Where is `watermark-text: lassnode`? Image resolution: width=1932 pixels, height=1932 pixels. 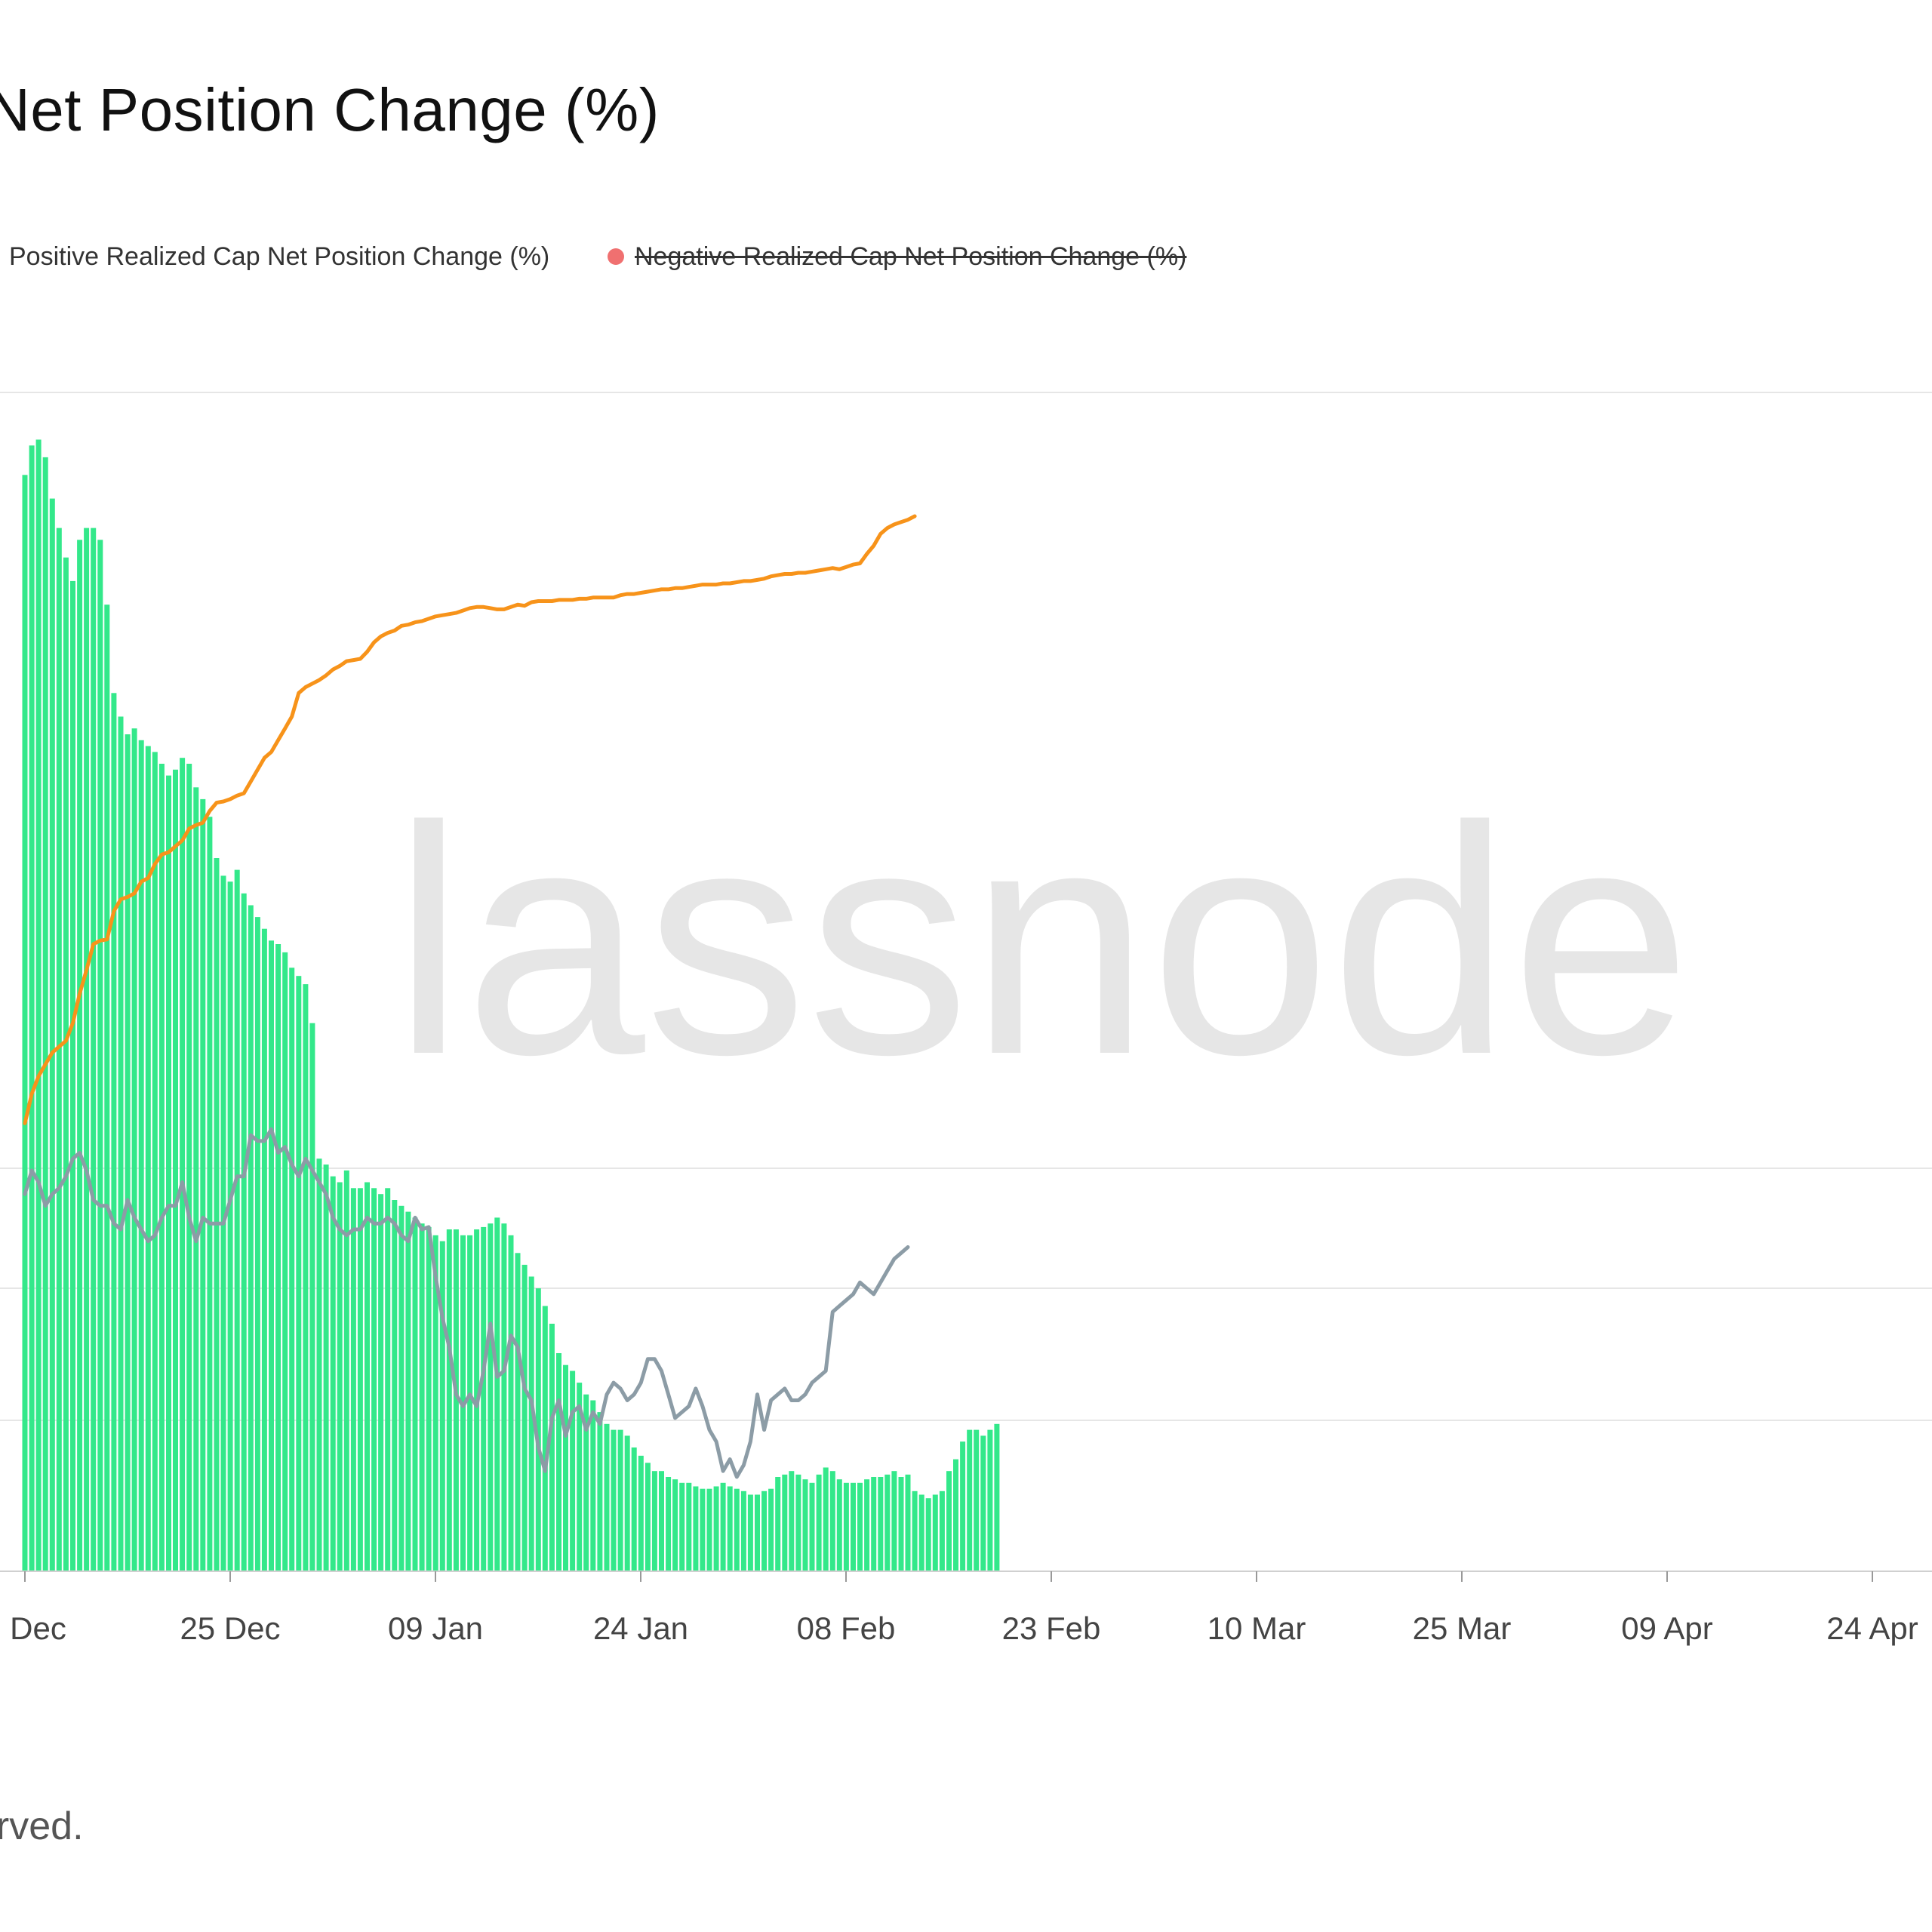
watermark-text: lassnode is located at coordinates (1041, 941).